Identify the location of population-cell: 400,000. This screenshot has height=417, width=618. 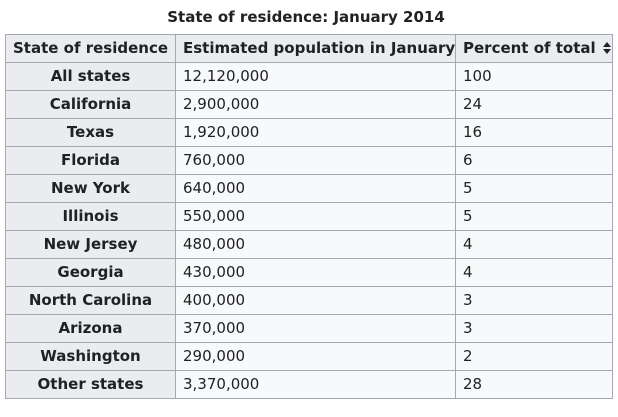
(315, 300).